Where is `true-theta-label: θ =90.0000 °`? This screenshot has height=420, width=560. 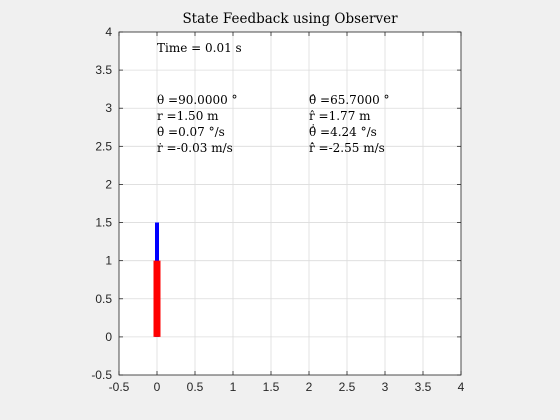
true-theta-label: θ =90.0000 ° is located at coordinates (197, 100).